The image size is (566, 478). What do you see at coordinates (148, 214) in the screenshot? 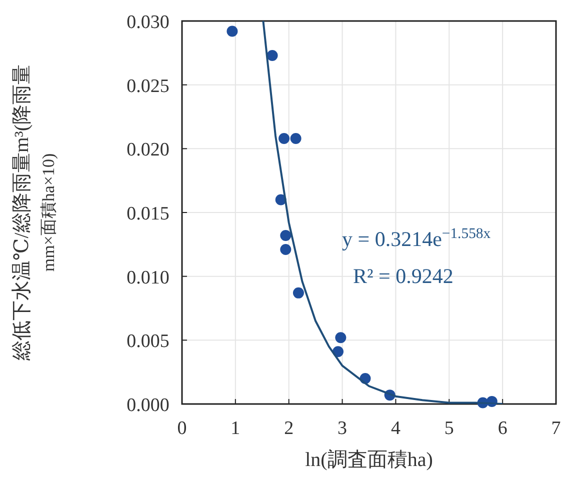
I see `y-tick-label: 0.015` at bounding box center [148, 214].